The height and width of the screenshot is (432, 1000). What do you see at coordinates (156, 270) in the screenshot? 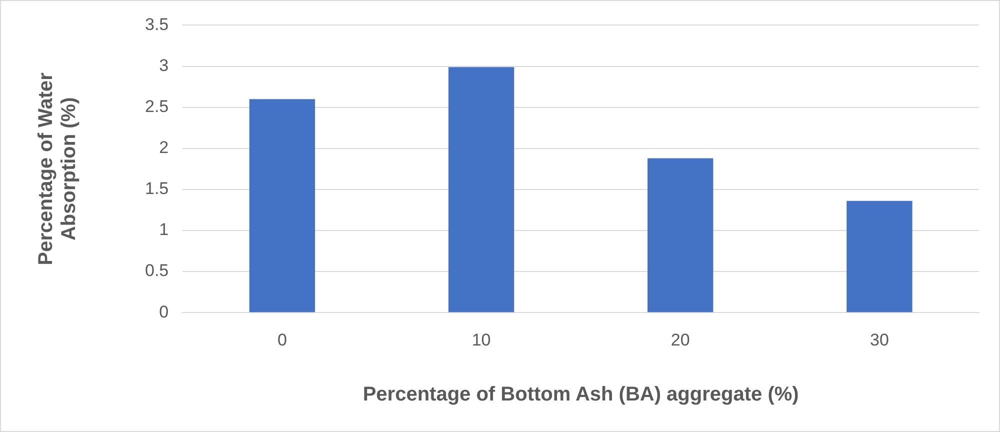
I see `y-tick-label: 0.5` at bounding box center [156, 270].